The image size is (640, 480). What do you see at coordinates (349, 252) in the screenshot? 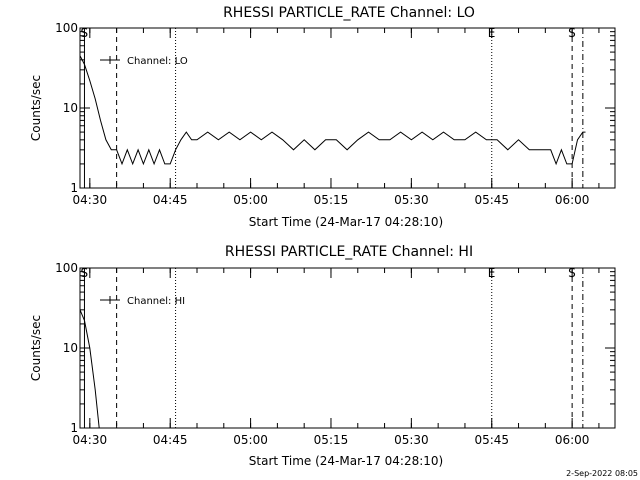
I see `chart-title: RHESSI PARTICLE_RATE Channel: HI` at bounding box center [349, 252].